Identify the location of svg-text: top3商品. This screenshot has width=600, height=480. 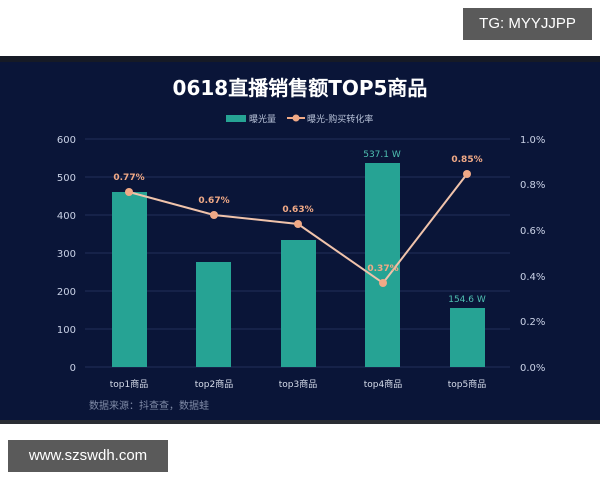
(298, 384).